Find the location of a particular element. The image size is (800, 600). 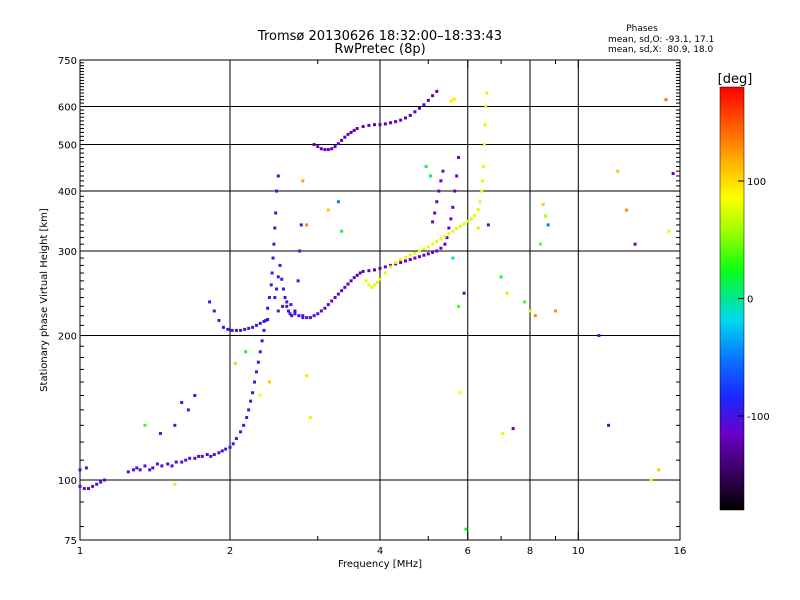

chart-title: Tromsø 20130626 18:32:00–18:33:43 is located at coordinates (379, 36).